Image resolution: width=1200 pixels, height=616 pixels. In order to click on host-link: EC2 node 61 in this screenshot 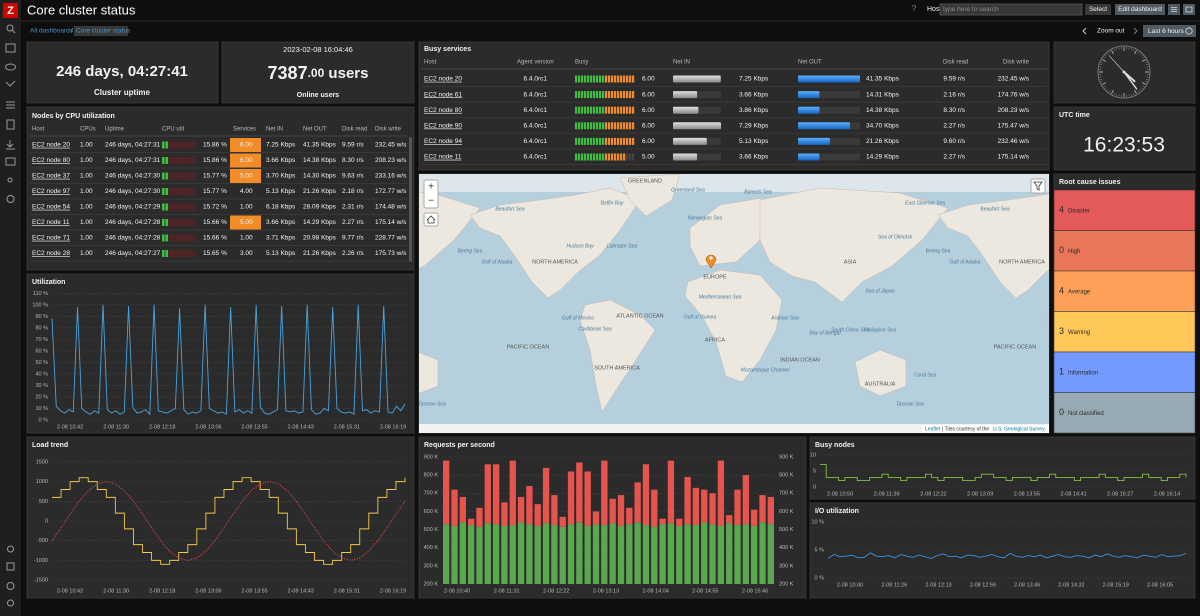, I will do `click(443, 94)`.